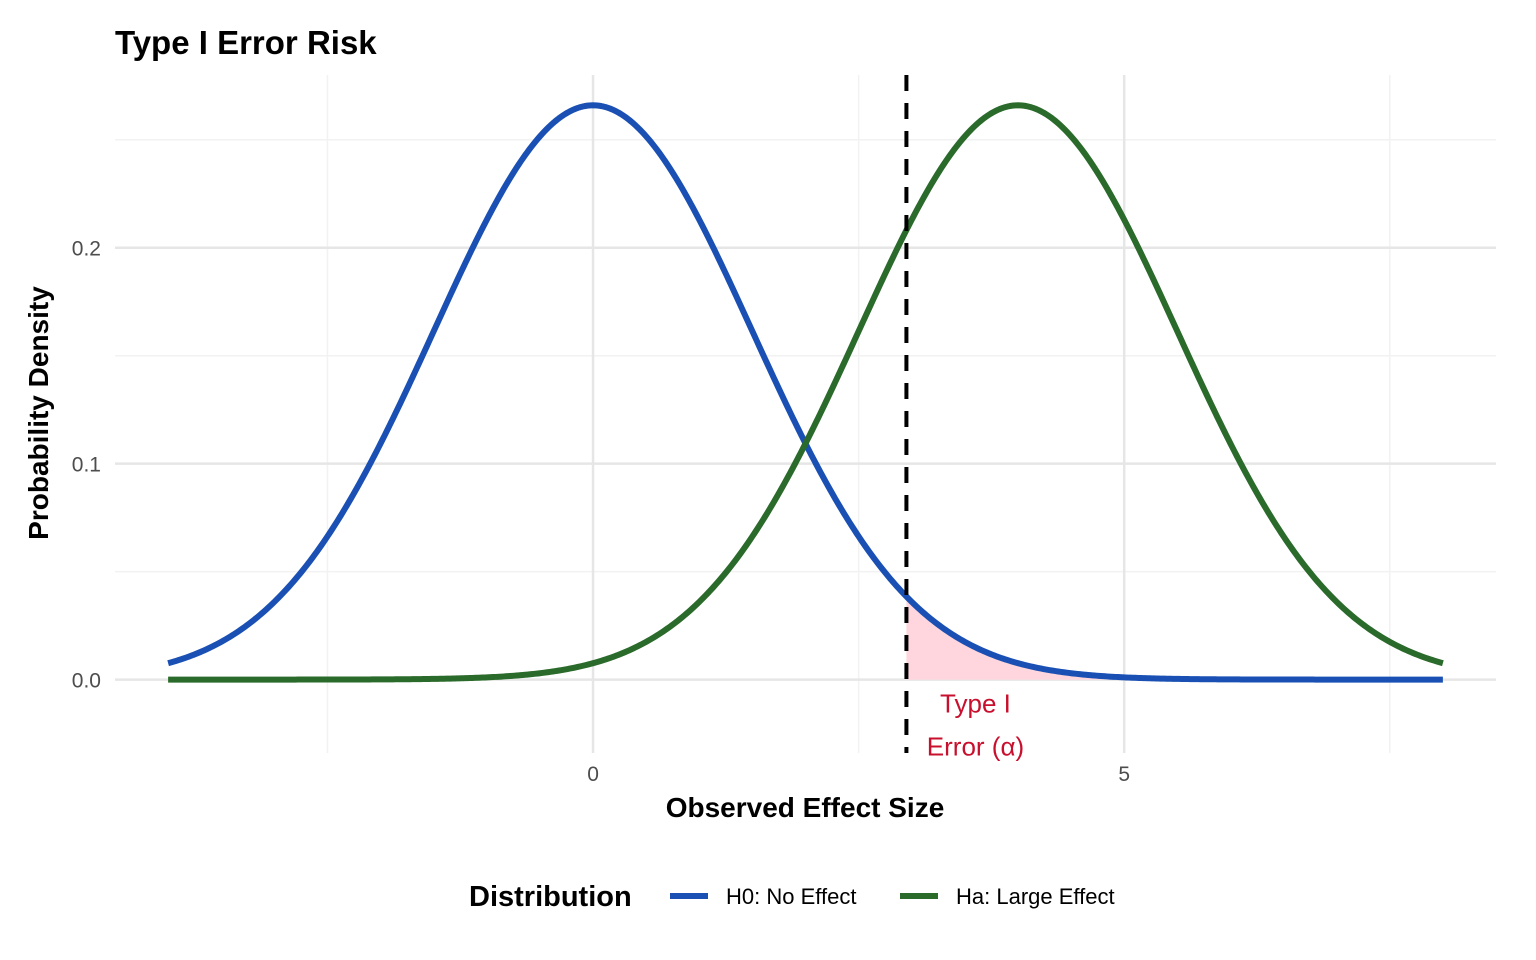 The image size is (1536, 960). Describe the element at coordinates (975, 704) in the screenshot. I see `annotation-line-1: Type I` at that location.